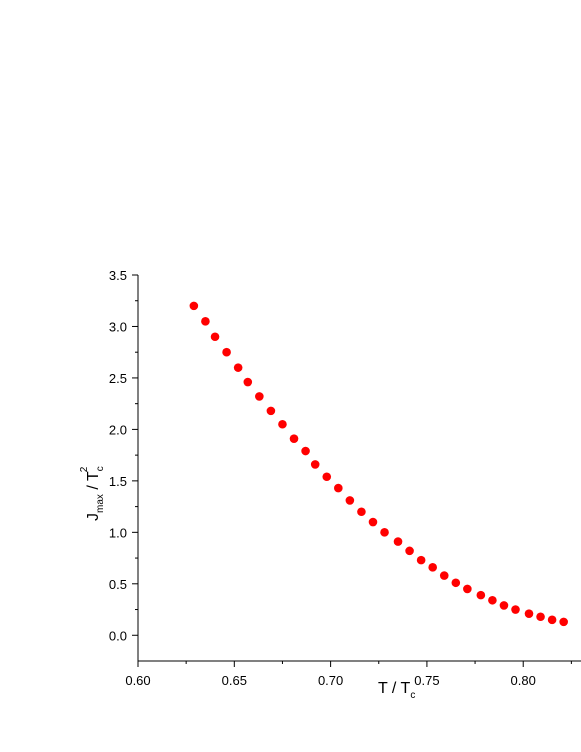  What do you see at coordinates (348, 674) in the screenshot?
I see `x-ticks: 0.60 0.65 0.70 0.75 0.80` at bounding box center [348, 674].